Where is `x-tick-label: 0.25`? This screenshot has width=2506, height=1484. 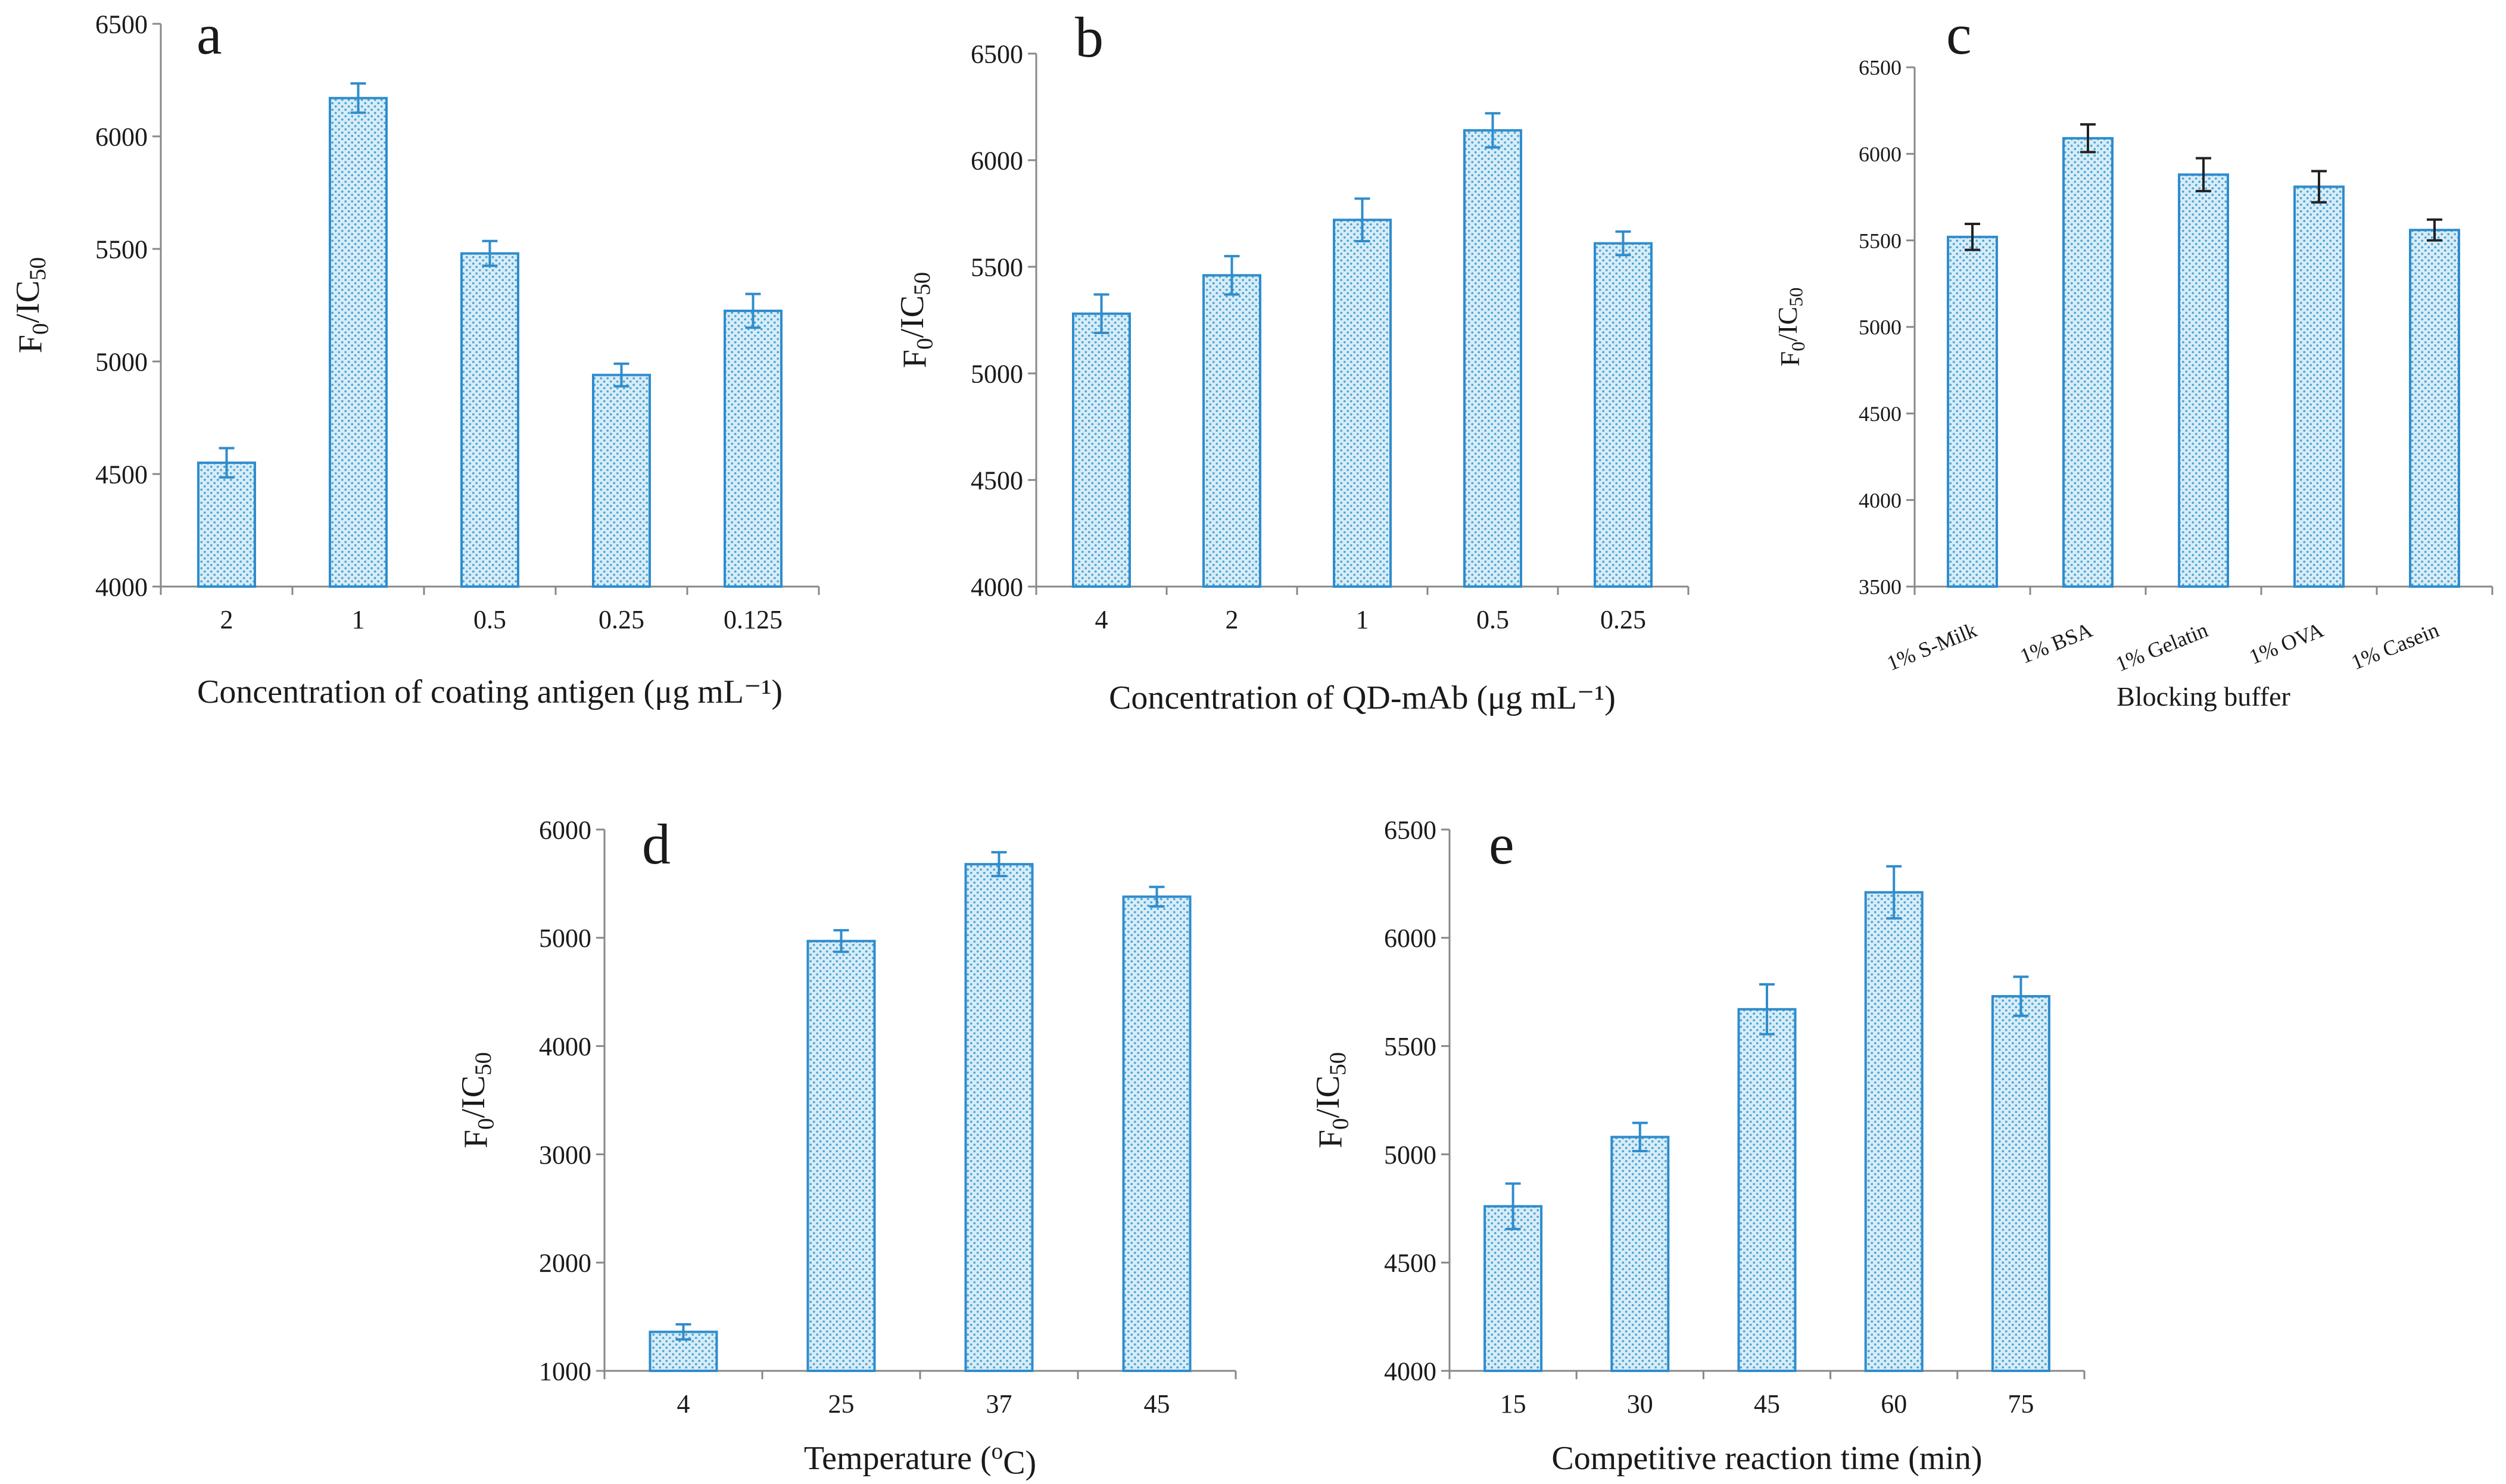 x-tick-label: 0.25 is located at coordinates (1623, 619).